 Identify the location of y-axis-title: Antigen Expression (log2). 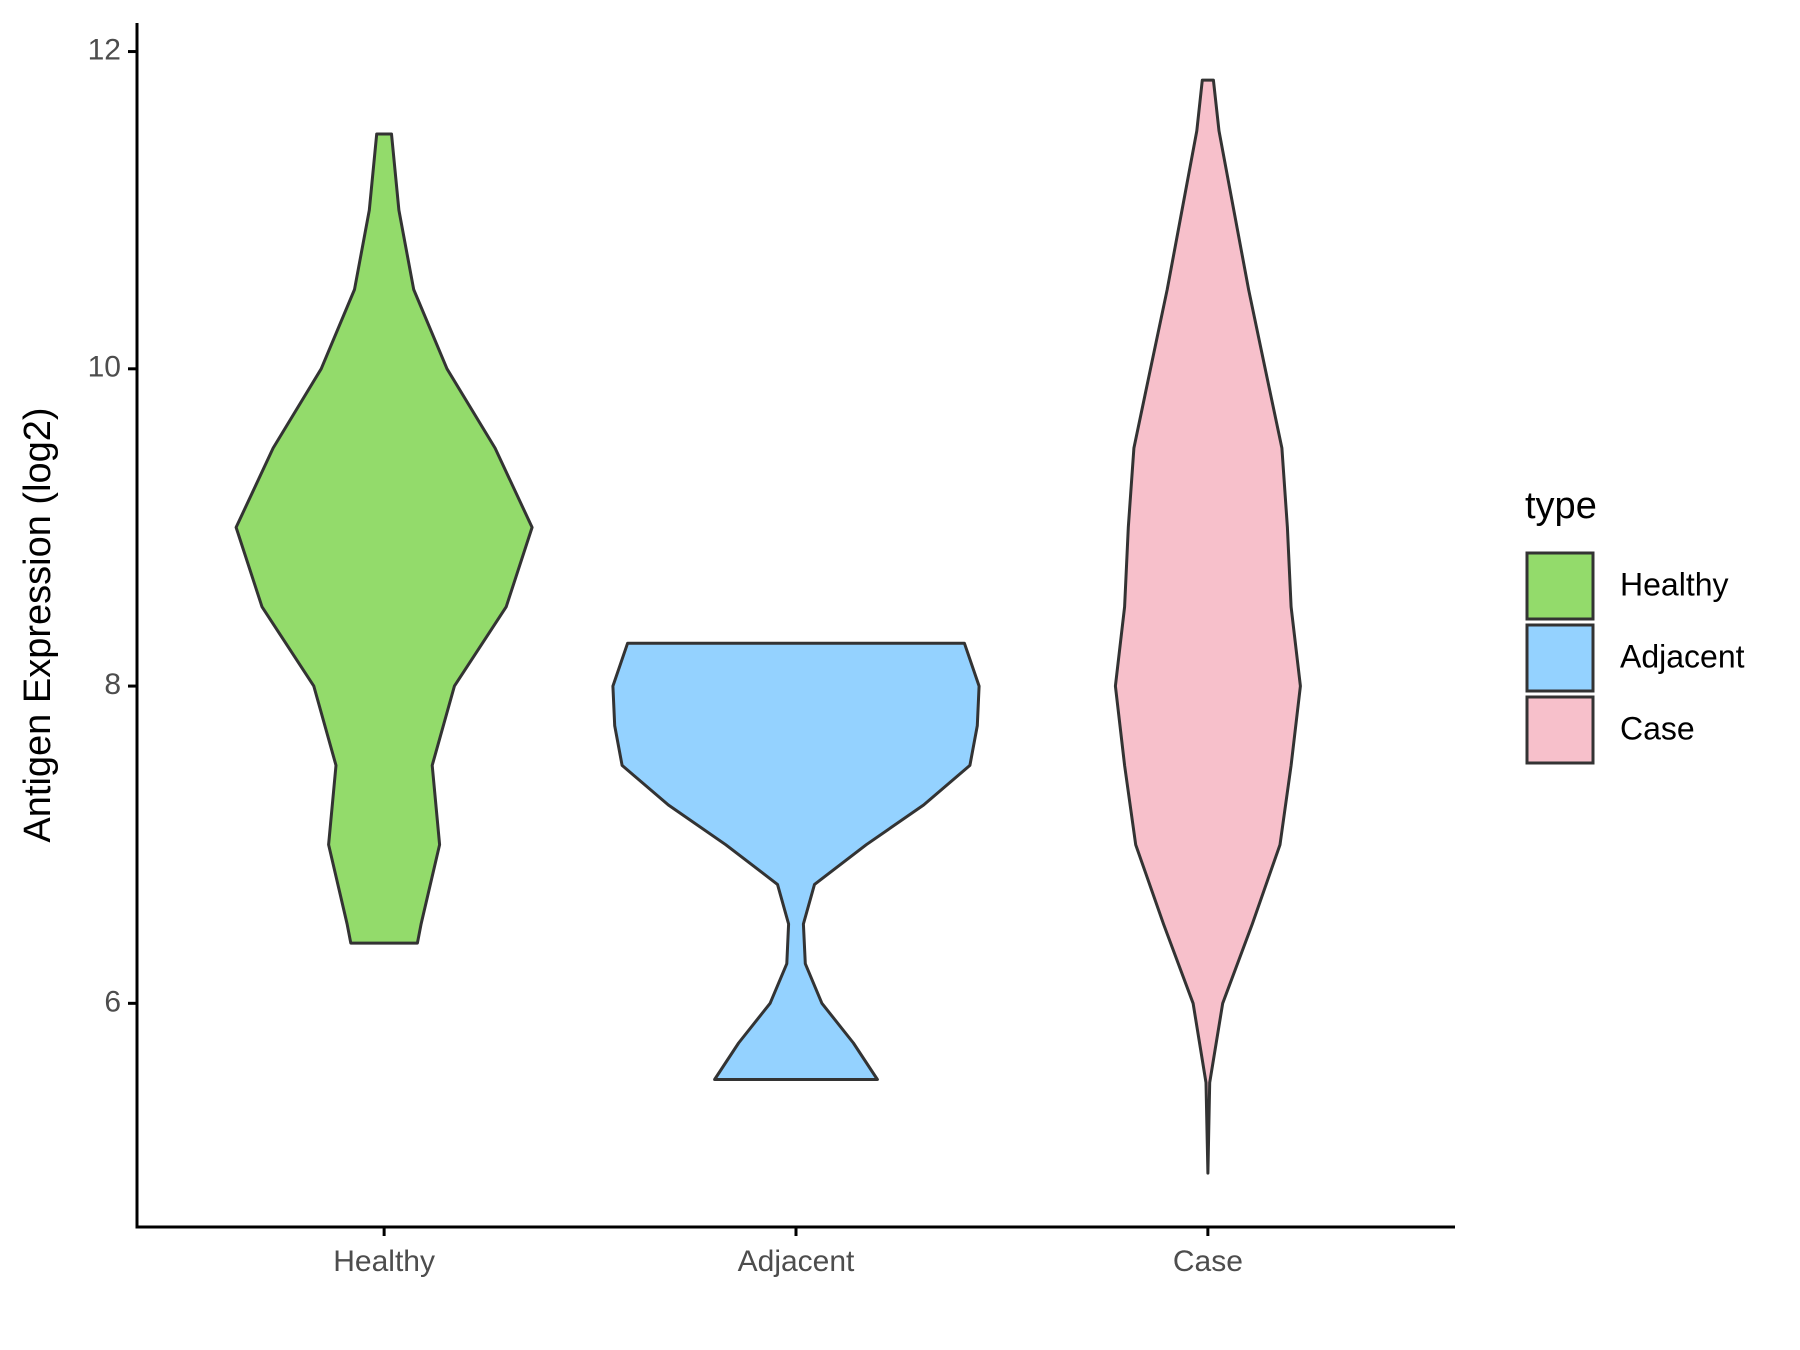
(38, 624).